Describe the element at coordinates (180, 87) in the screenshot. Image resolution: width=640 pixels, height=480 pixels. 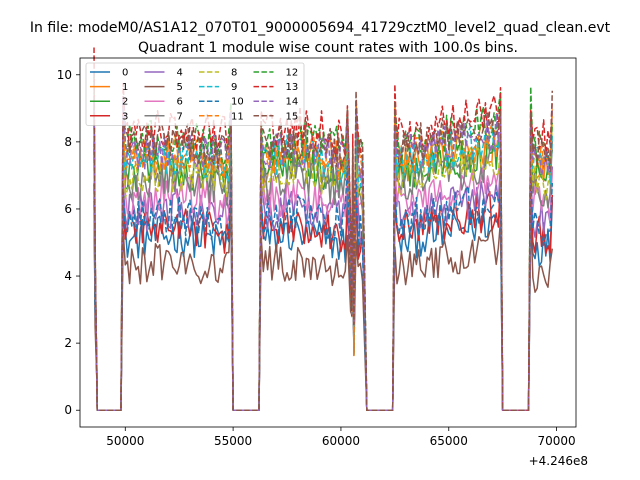
I see `legend-label-5: 5` at that location.